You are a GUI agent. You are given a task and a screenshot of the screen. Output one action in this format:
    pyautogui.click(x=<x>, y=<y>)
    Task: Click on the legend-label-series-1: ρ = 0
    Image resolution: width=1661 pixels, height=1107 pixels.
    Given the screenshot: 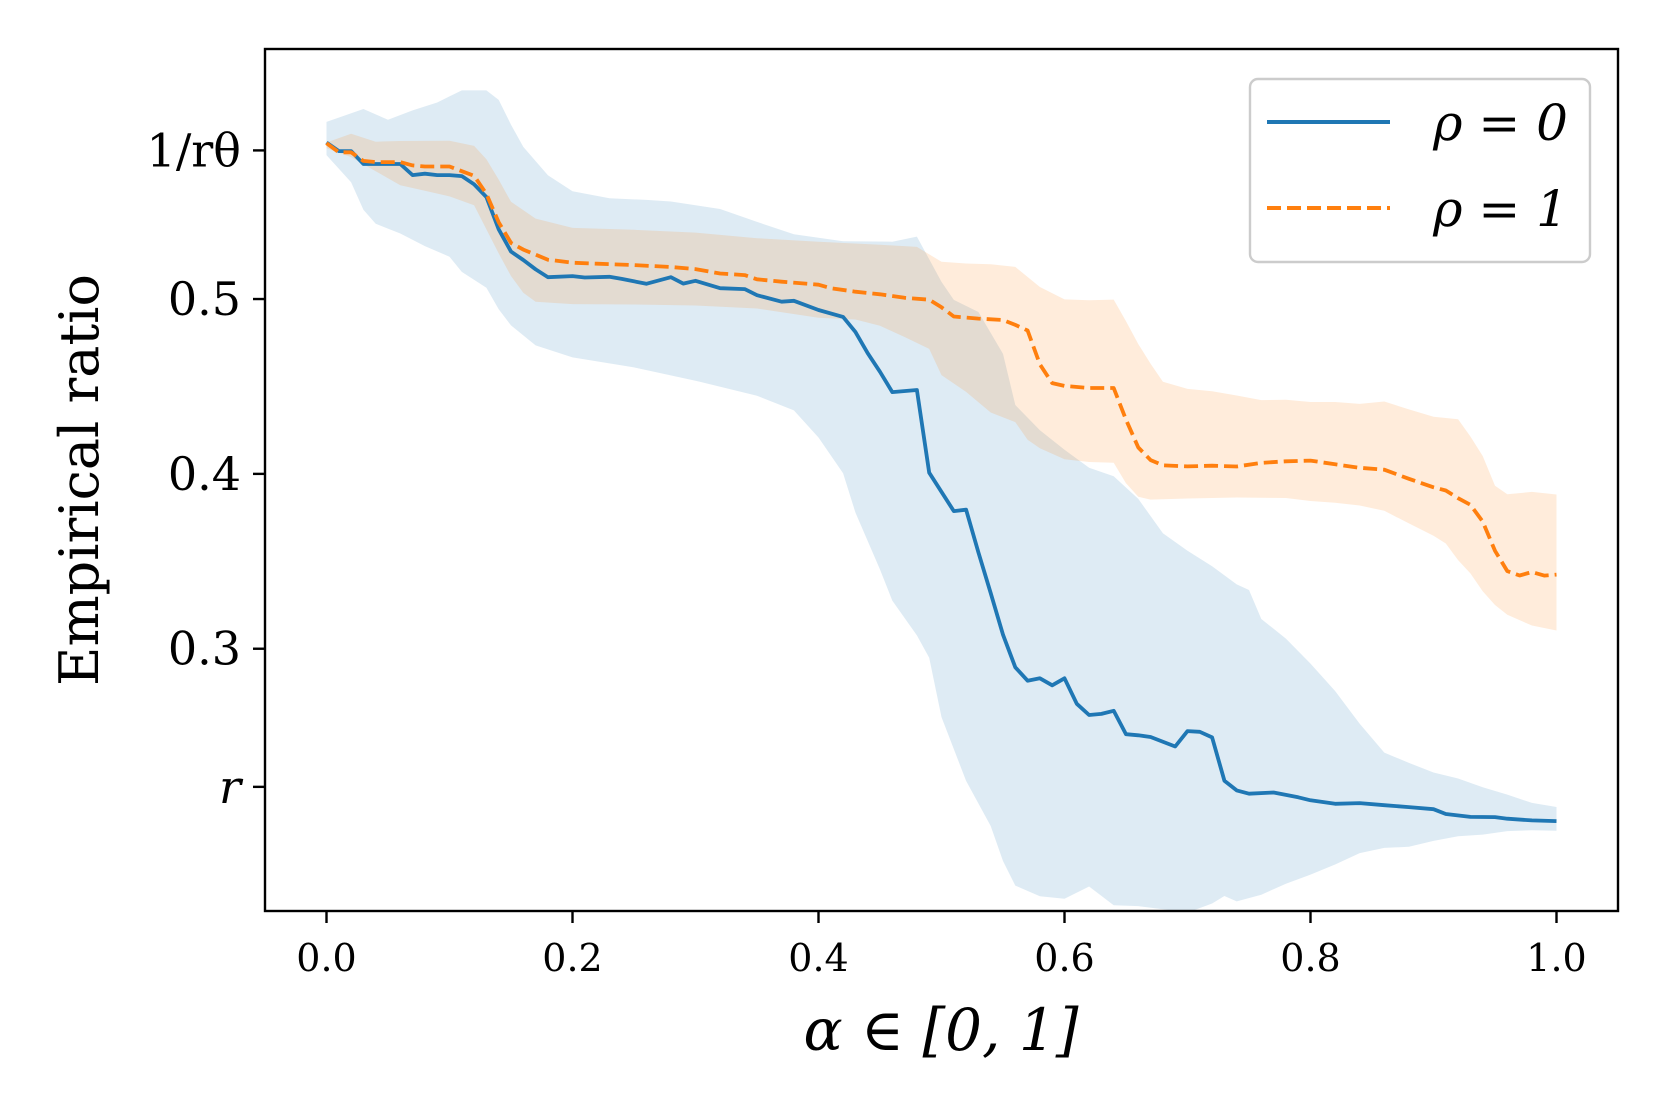 What is the action you would take?
    pyautogui.click(x=1500, y=123)
    